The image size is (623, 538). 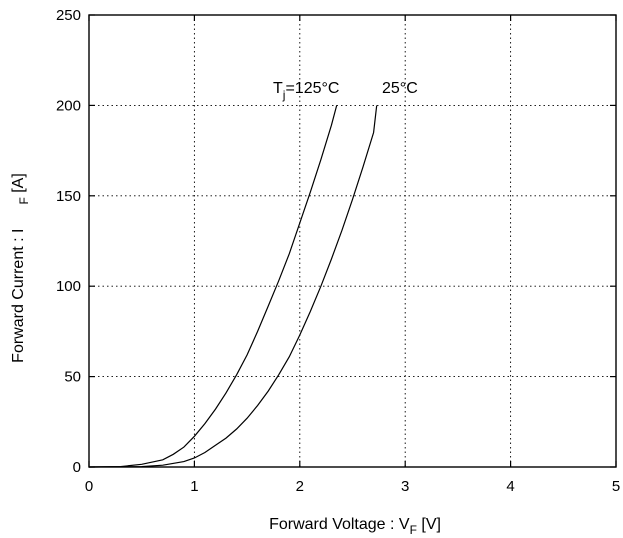 What do you see at coordinates (300, 486) in the screenshot?
I see `x-tick-label: 2` at bounding box center [300, 486].